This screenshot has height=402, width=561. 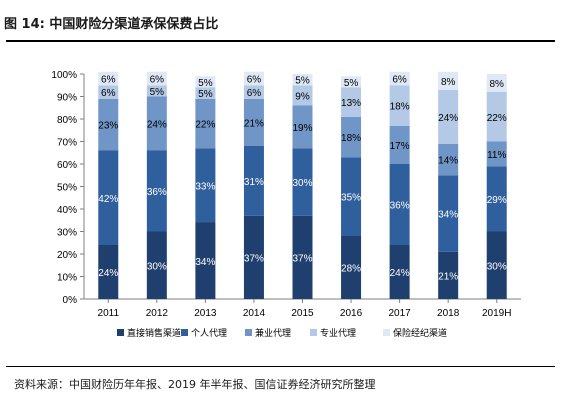 I want to click on data-label: 23%, so click(x=108, y=126).